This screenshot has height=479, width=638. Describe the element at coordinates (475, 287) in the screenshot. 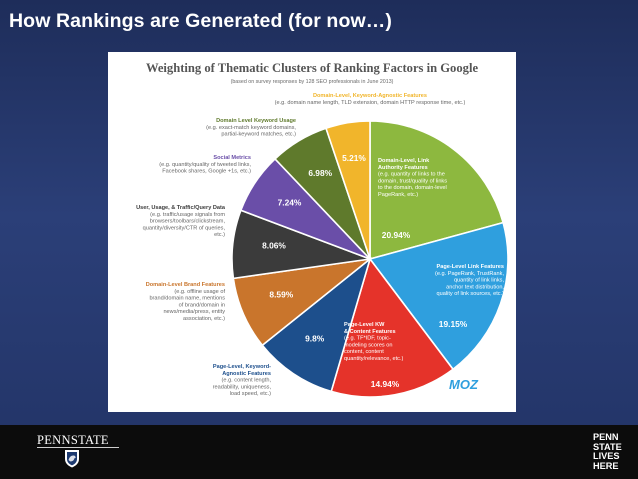

I see `slice-category-description: anchor text distribution,` at that location.